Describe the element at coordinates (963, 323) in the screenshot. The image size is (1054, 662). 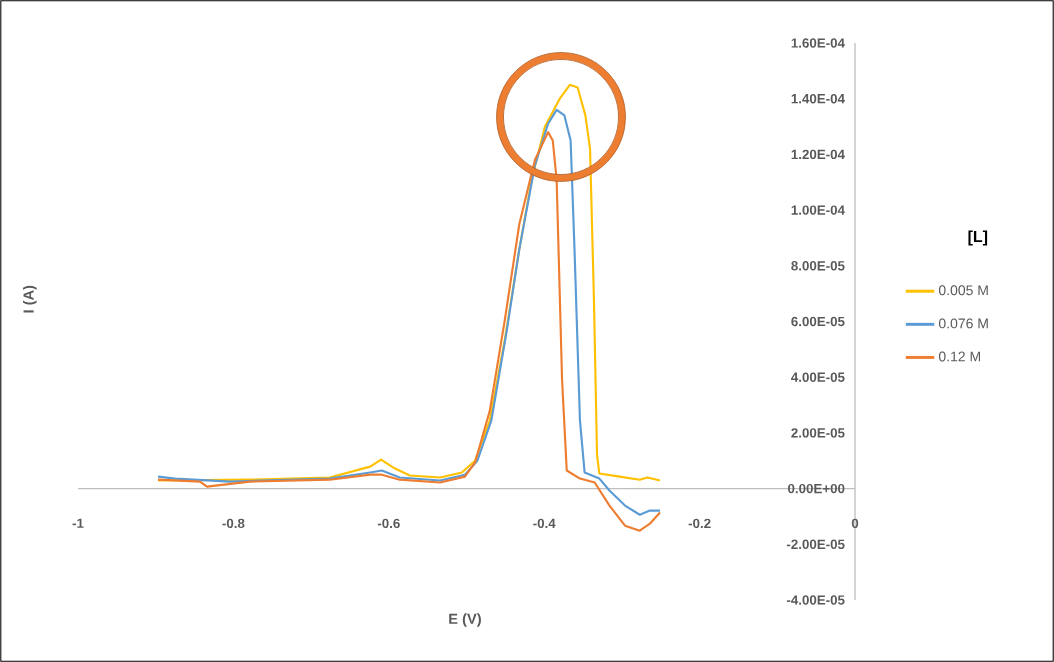
I see `legend-label: 0.076 M` at that location.